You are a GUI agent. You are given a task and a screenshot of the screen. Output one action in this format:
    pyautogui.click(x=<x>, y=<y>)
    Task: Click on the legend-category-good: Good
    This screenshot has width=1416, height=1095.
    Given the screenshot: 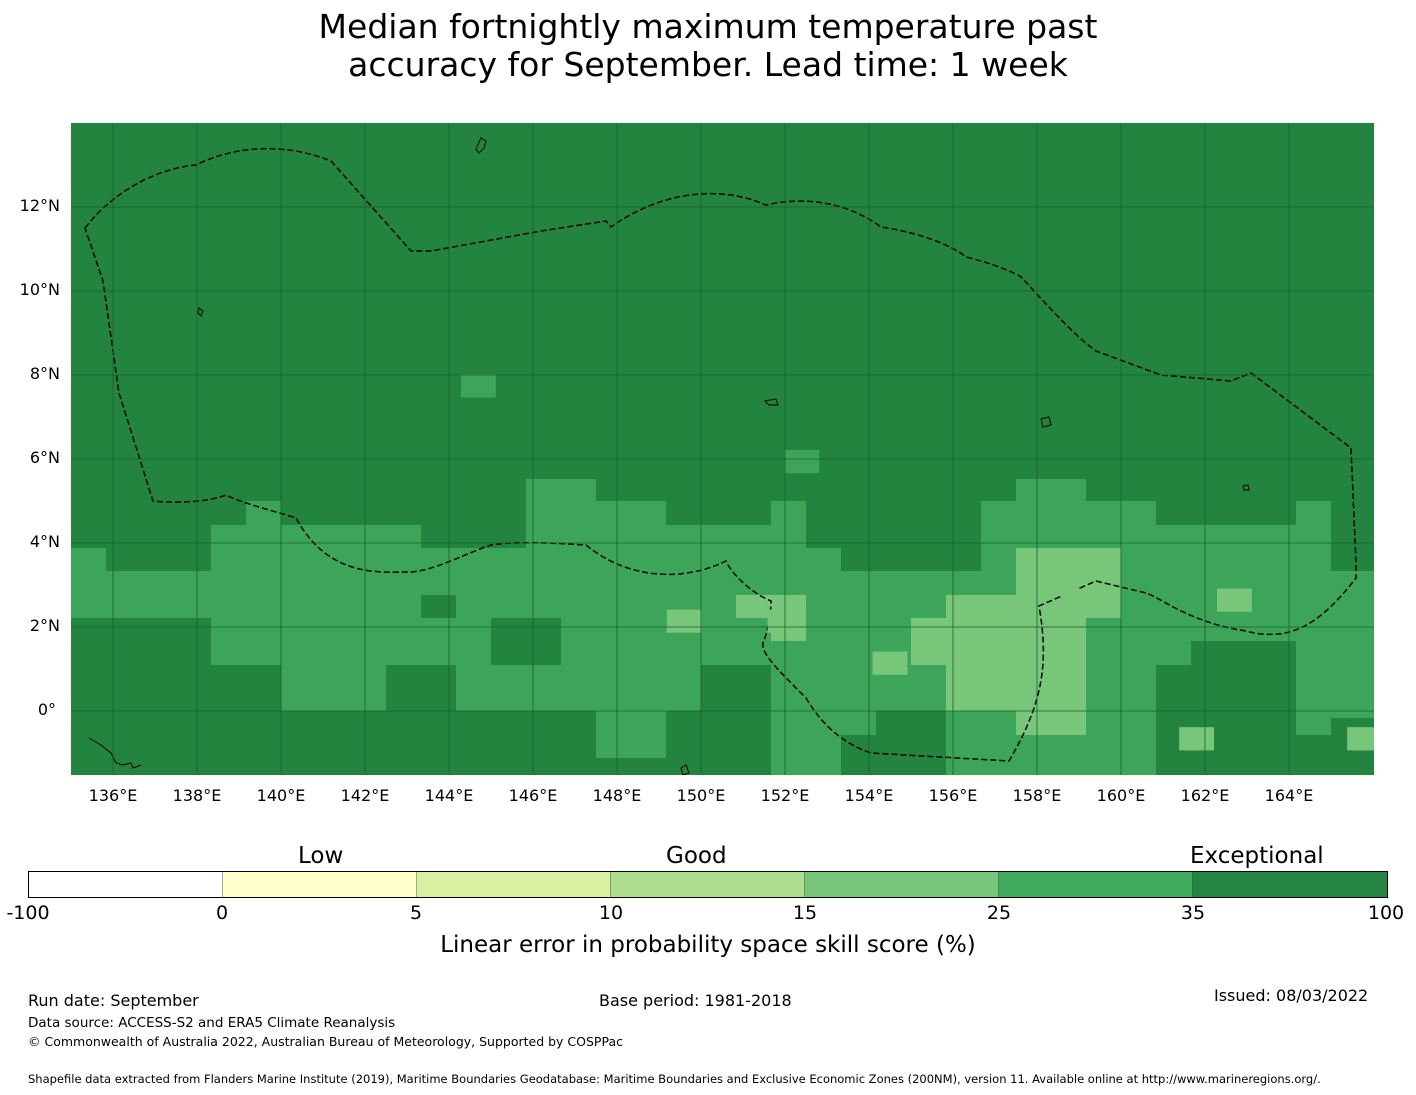 What is the action you would take?
    pyautogui.click(x=696, y=856)
    